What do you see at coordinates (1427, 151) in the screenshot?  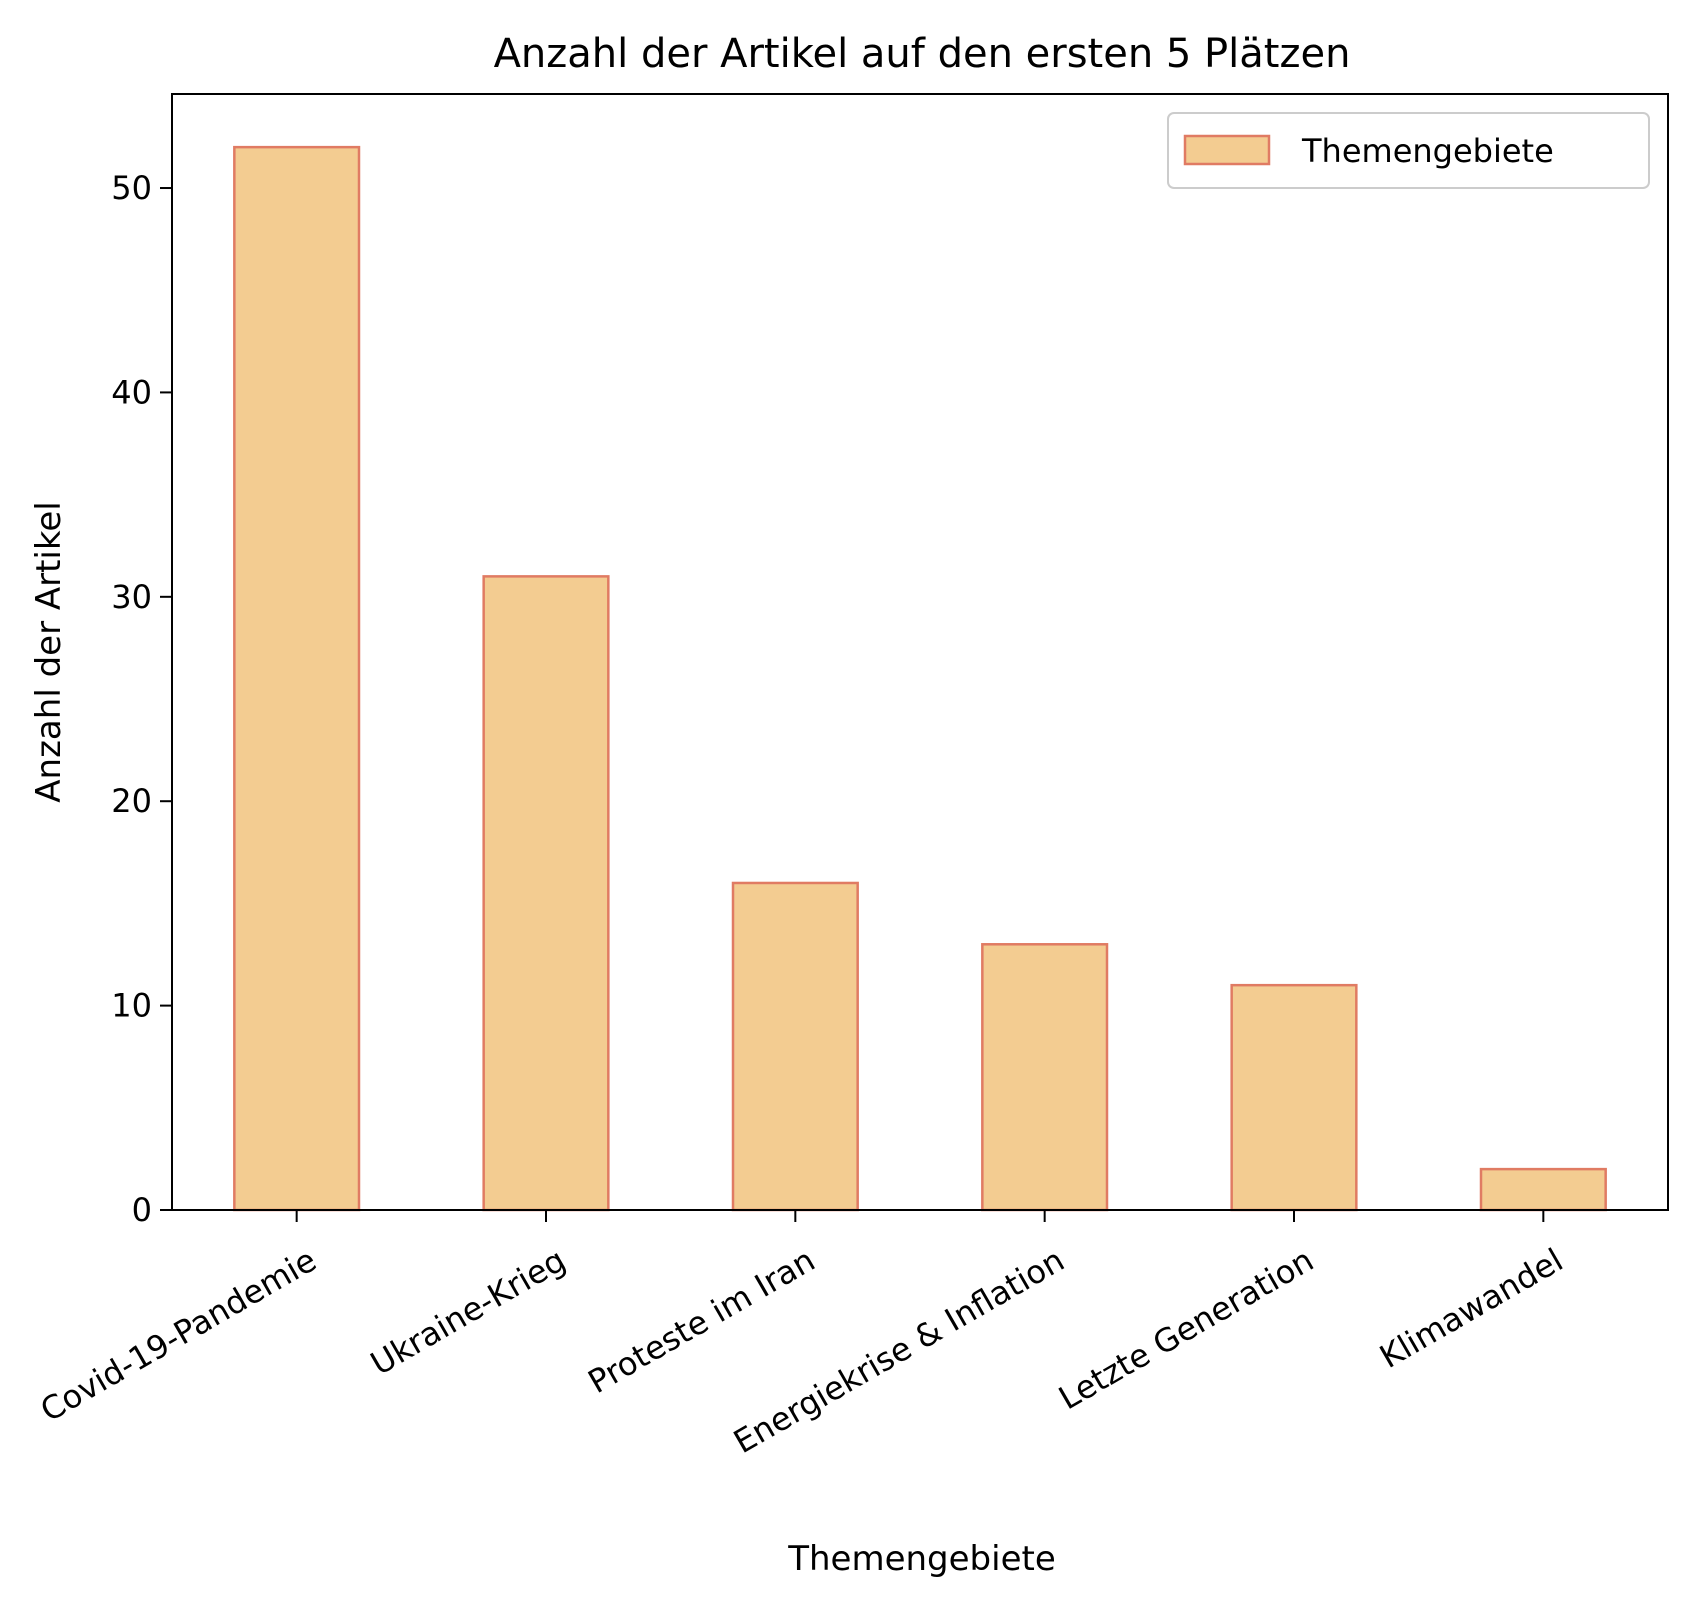 I see `legend-label: Themengebiete` at bounding box center [1427, 151].